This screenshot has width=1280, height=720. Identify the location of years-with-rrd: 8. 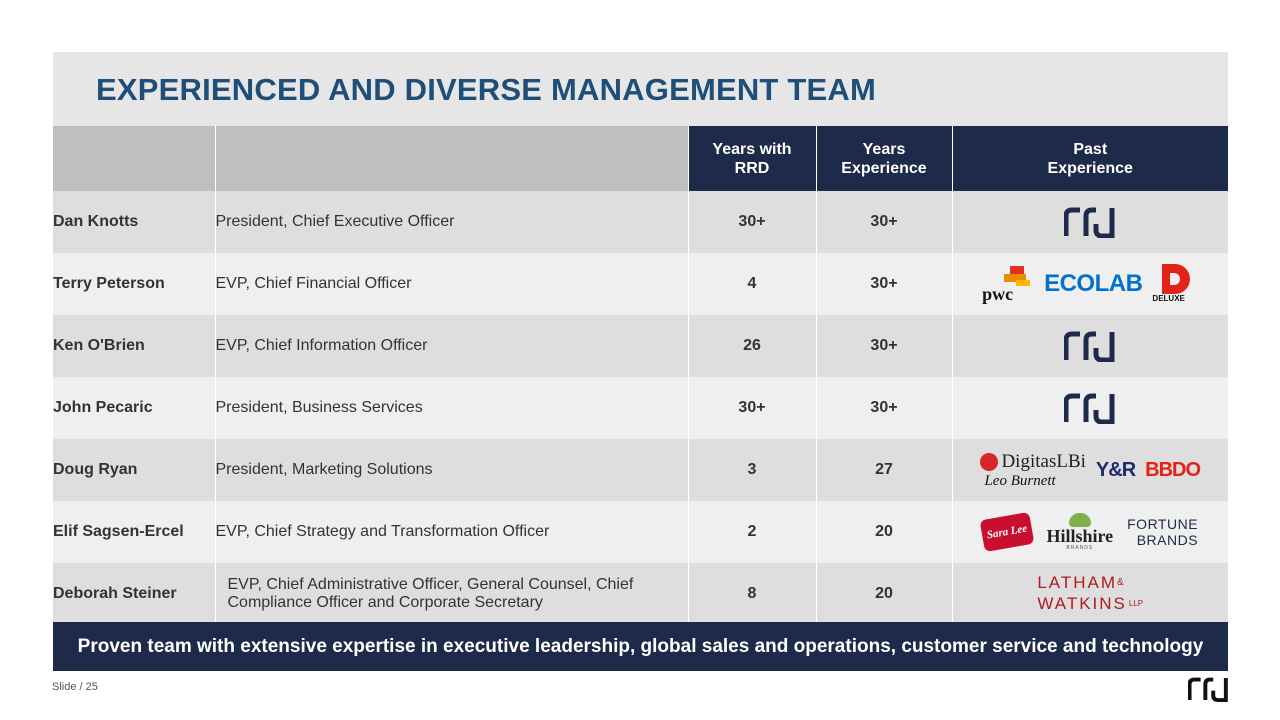
(752, 594).